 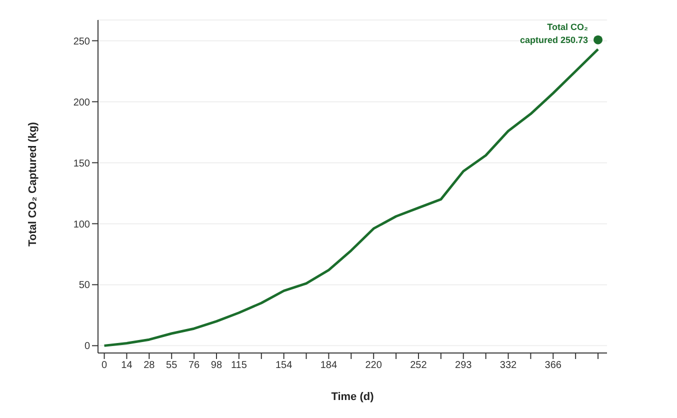 What do you see at coordinates (216, 366) in the screenshot?
I see `x-tick-label: 98` at bounding box center [216, 366].